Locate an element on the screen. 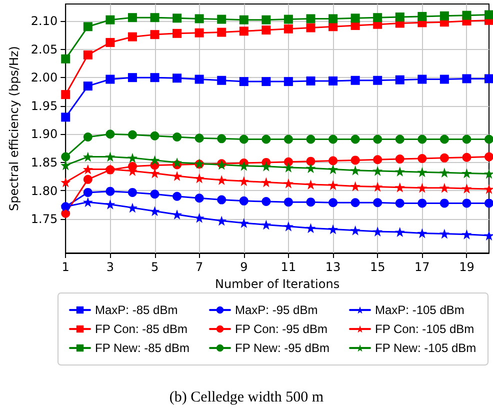 The height and width of the screenshot is (419, 493). legend-label: FP New: -85 dBm is located at coordinates (142, 348).